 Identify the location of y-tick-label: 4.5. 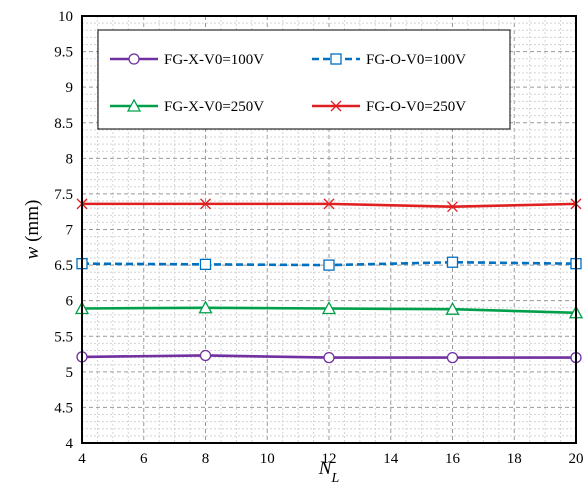
(63, 408).